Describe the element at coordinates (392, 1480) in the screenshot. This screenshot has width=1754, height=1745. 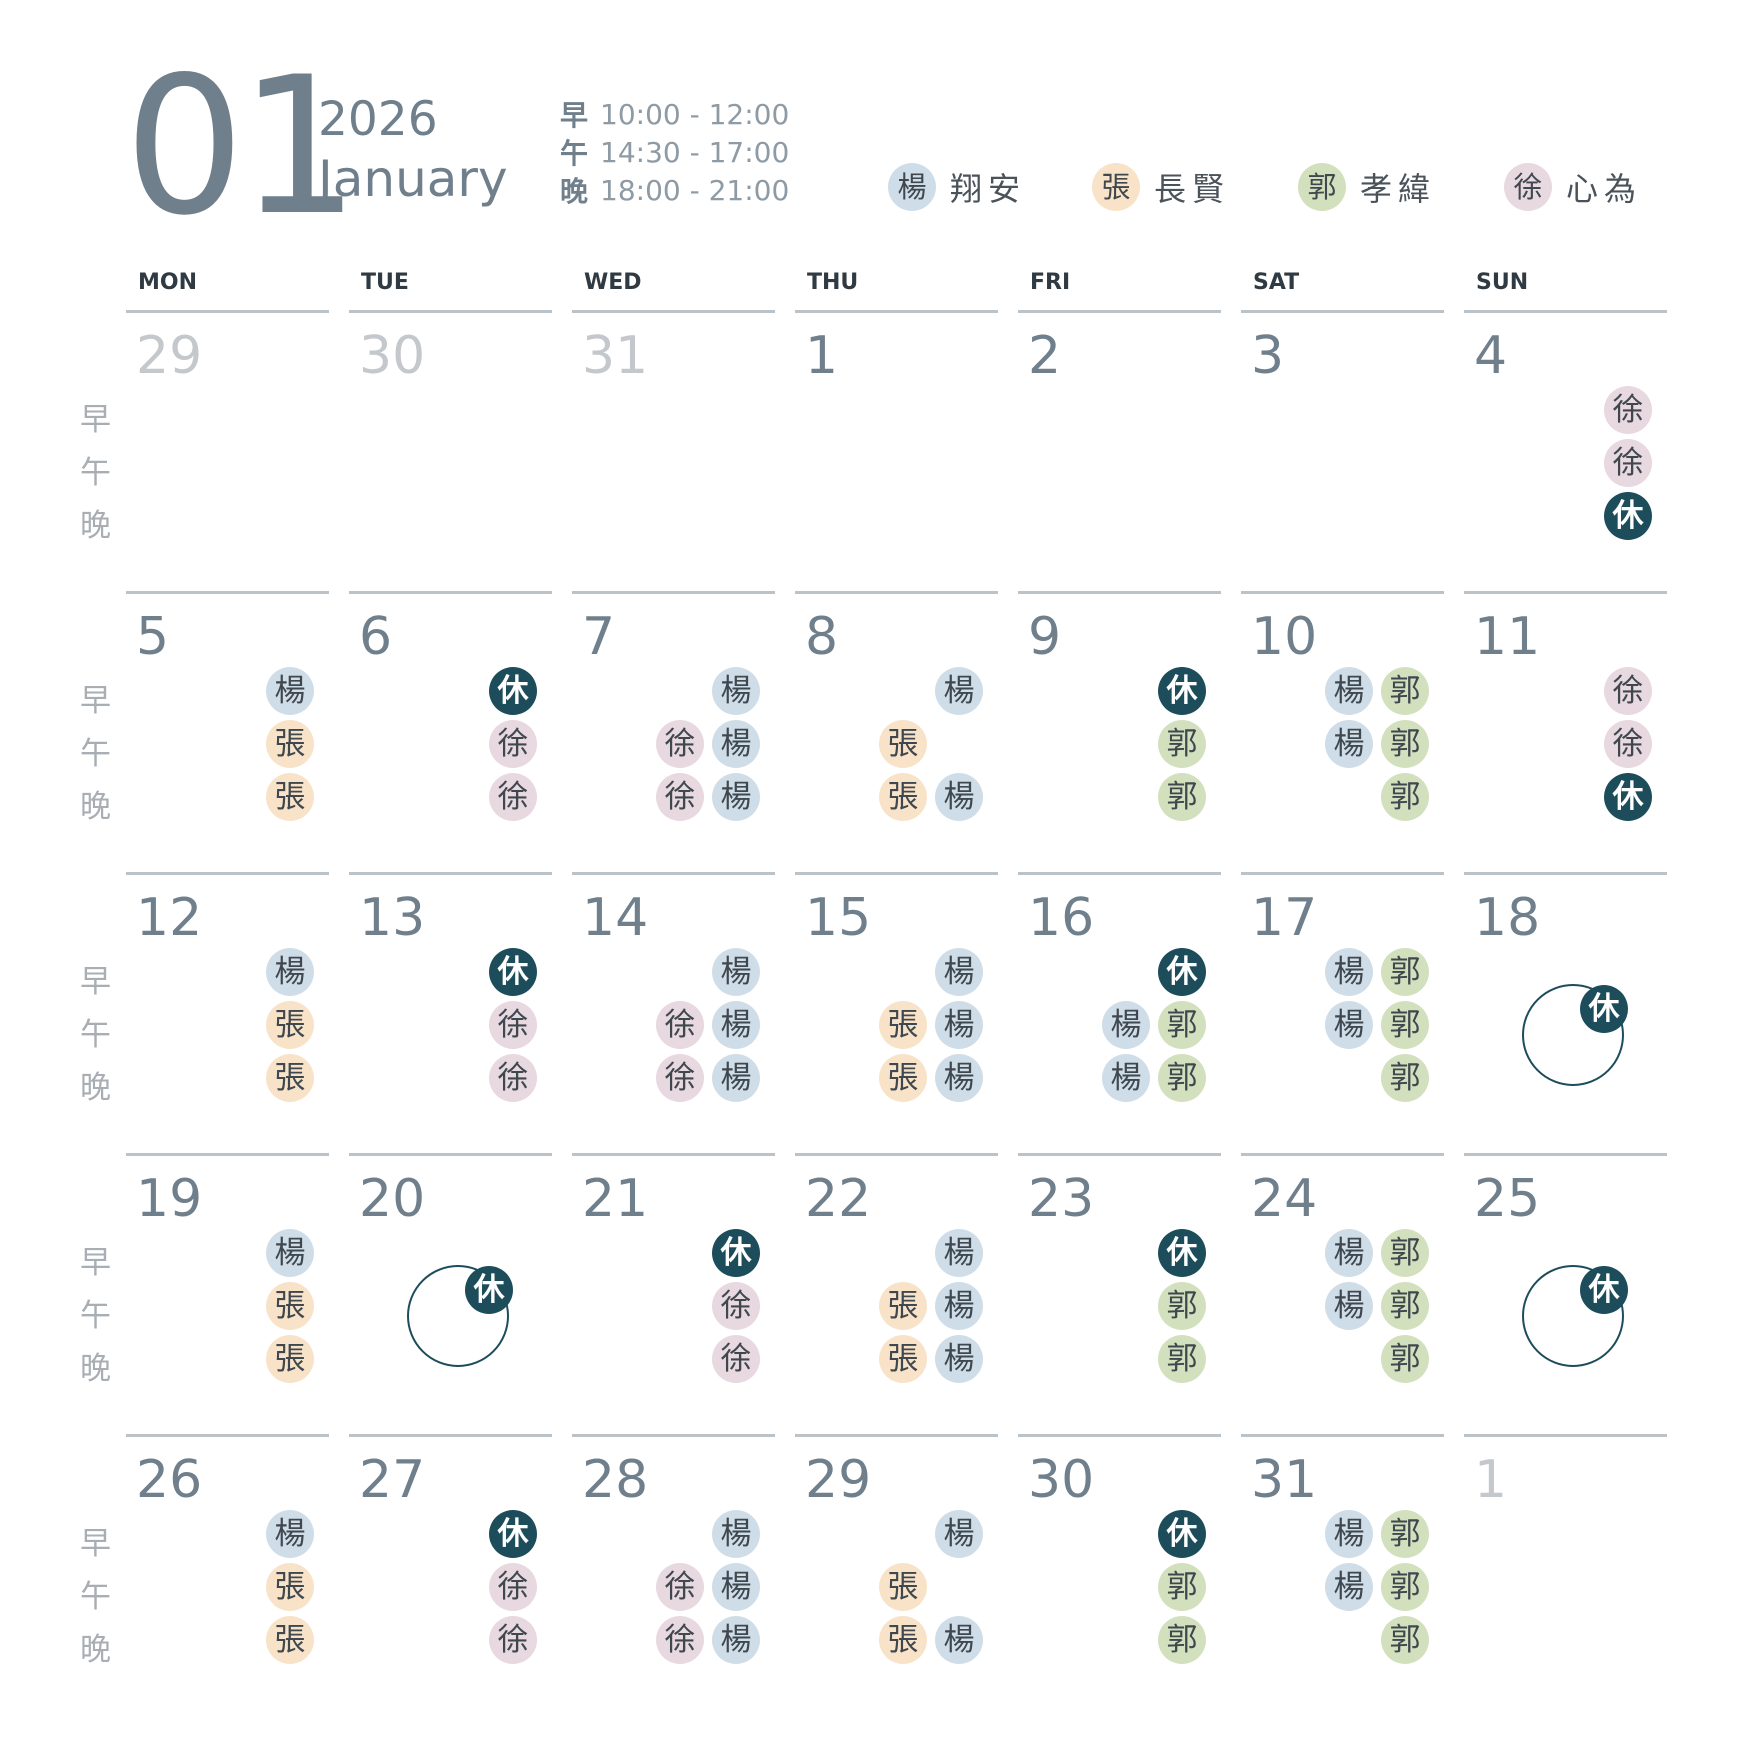
I see `day-number: 27` at that location.